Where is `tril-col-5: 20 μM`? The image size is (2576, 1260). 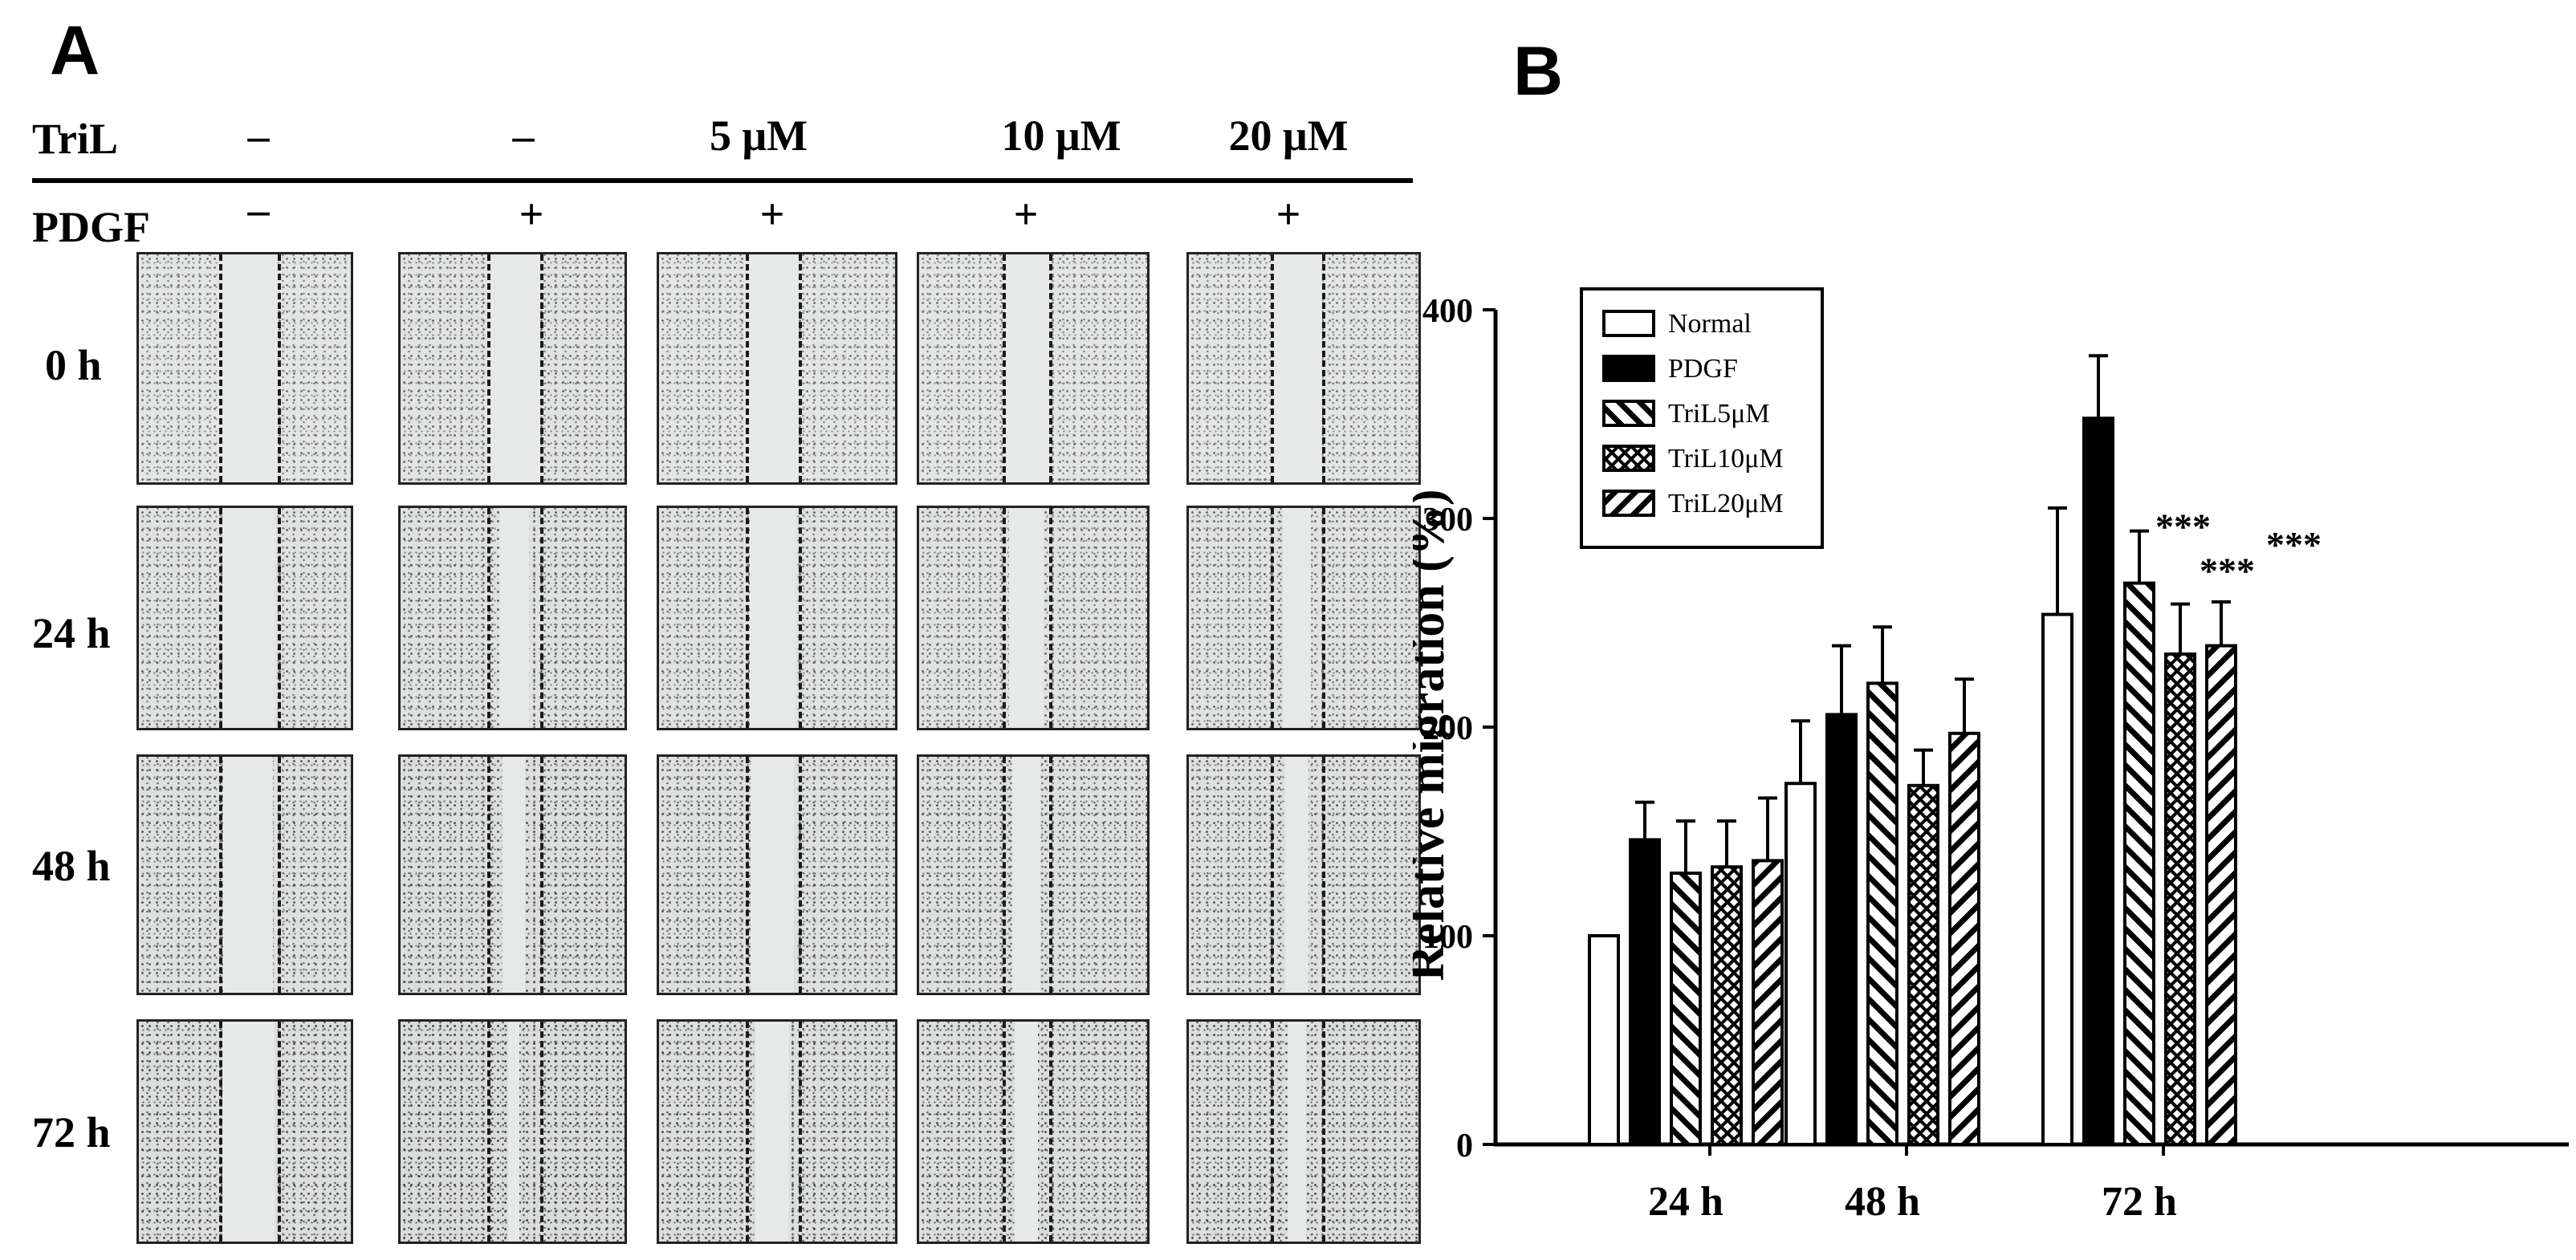 tril-col-5: 20 μM is located at coordinates (1288, 136).